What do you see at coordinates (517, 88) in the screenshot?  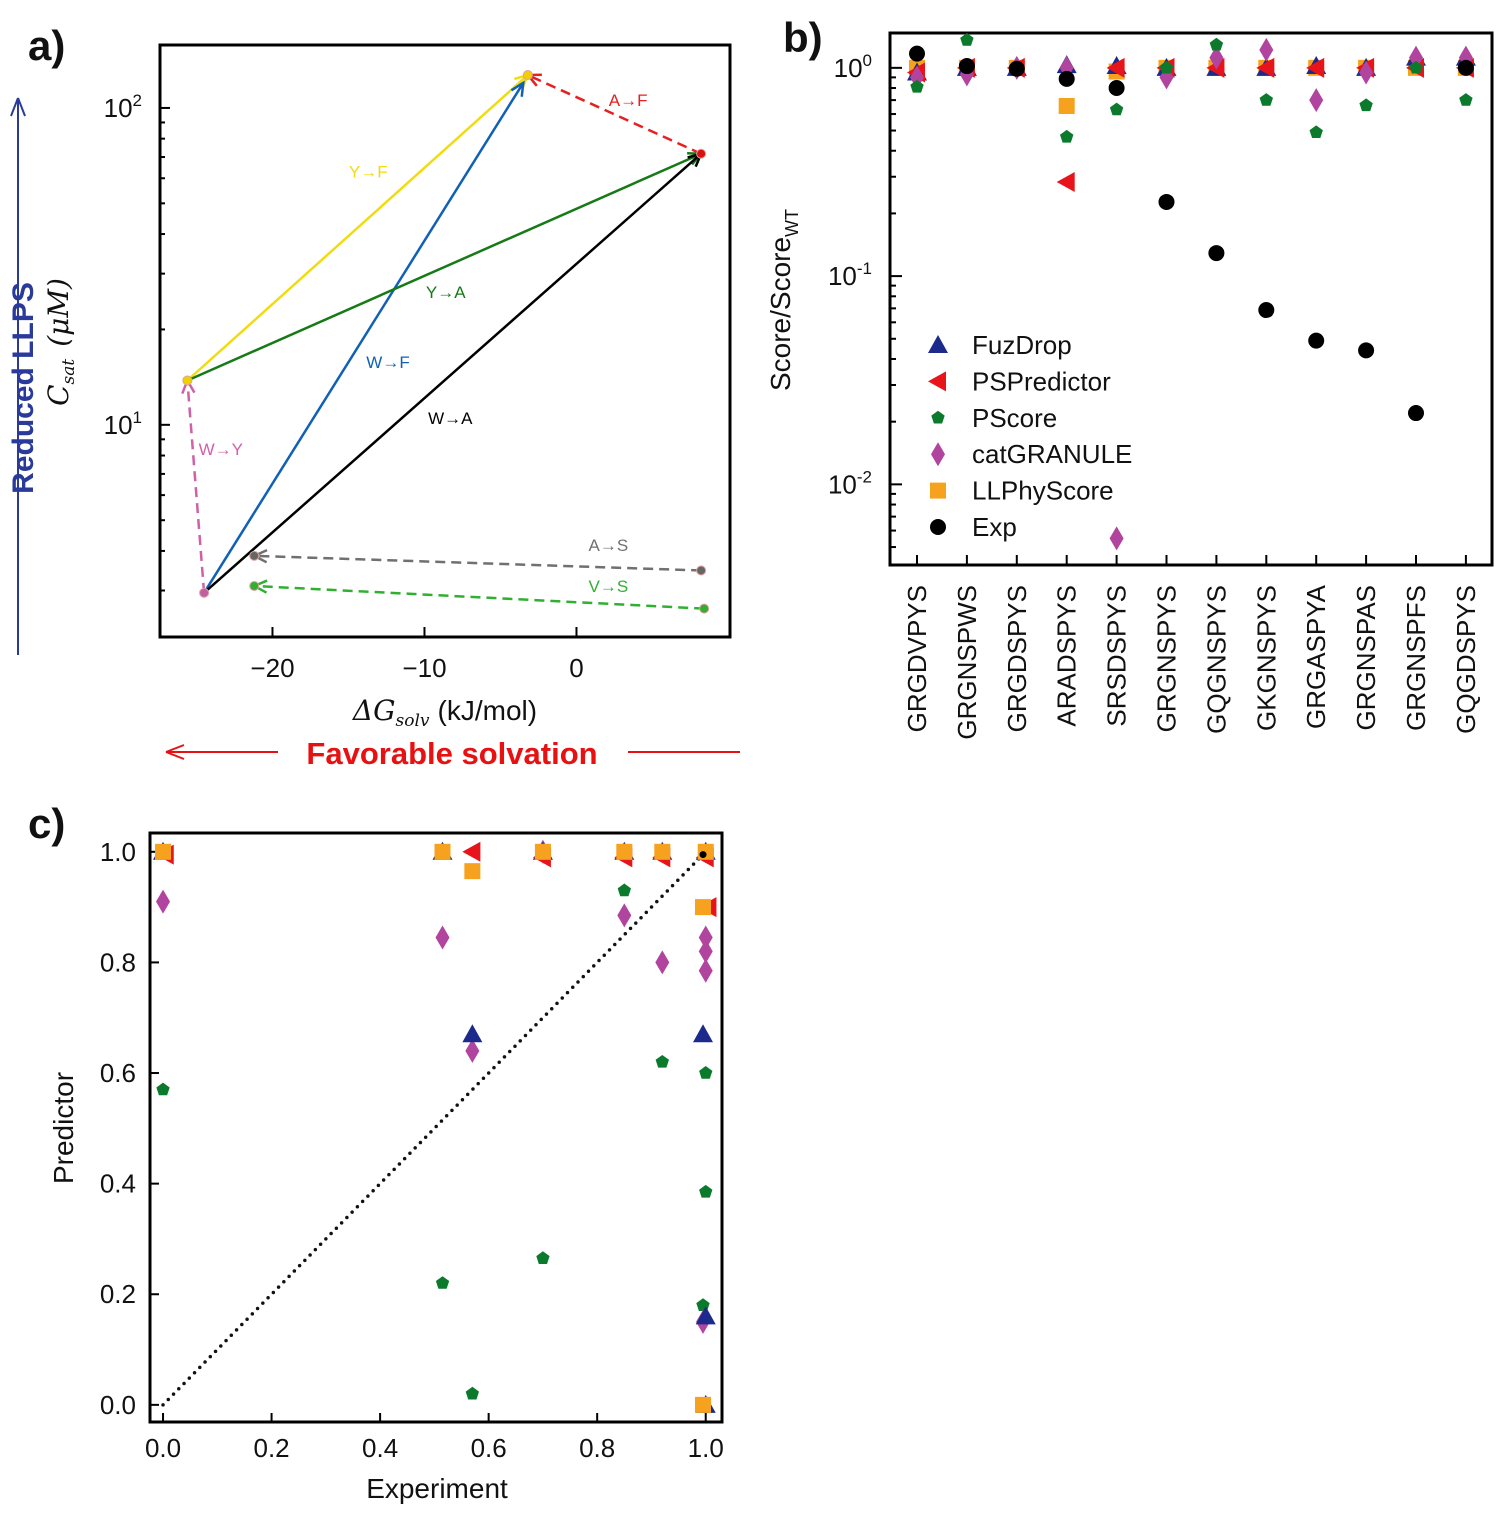 I see `arrowhead-icon` at bounding box center [517, 88].